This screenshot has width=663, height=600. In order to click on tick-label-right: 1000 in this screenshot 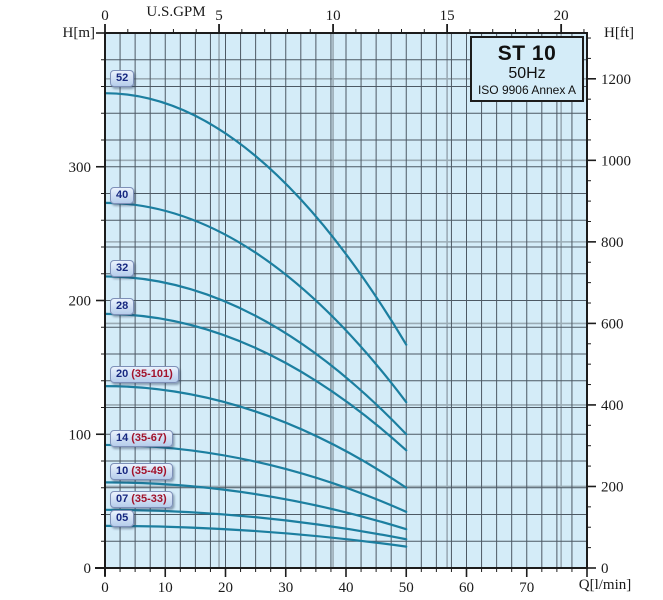, I will do `click(616, 161)`.